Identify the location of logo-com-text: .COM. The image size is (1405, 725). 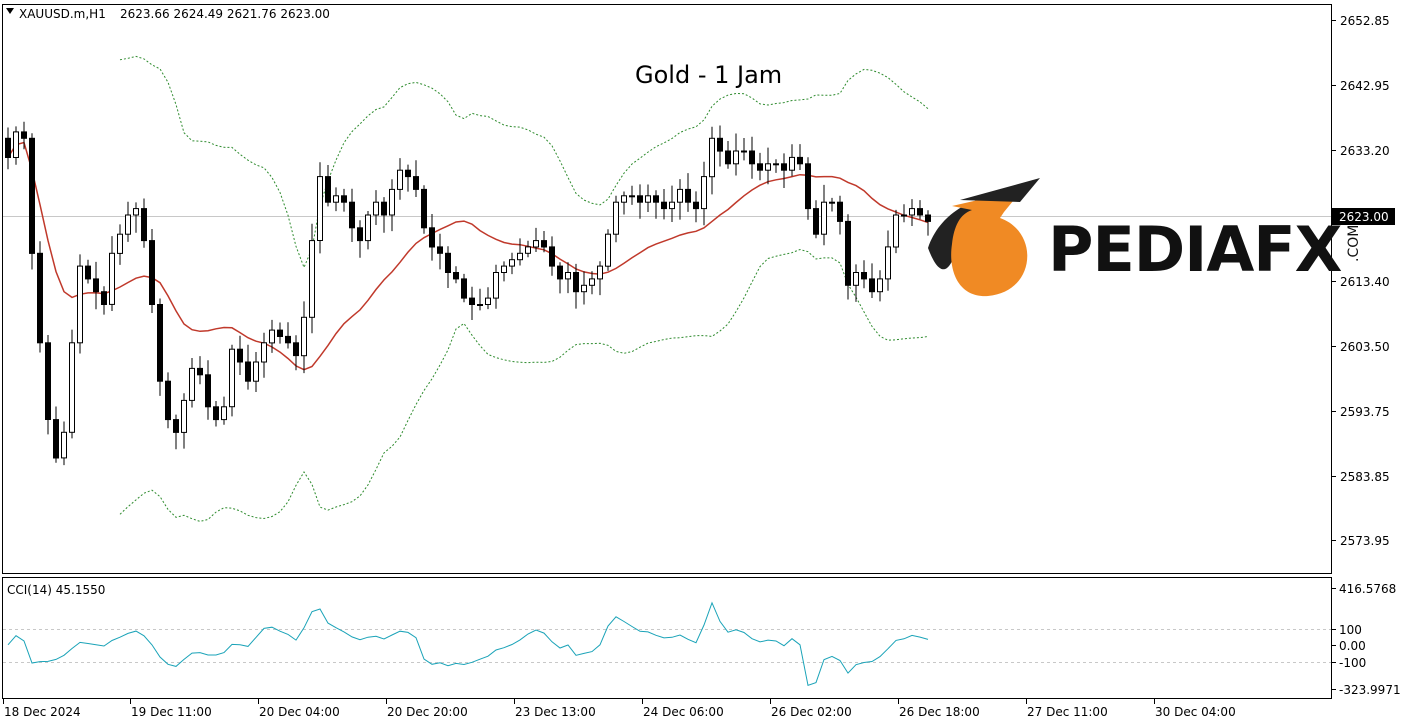
(1354, 243).